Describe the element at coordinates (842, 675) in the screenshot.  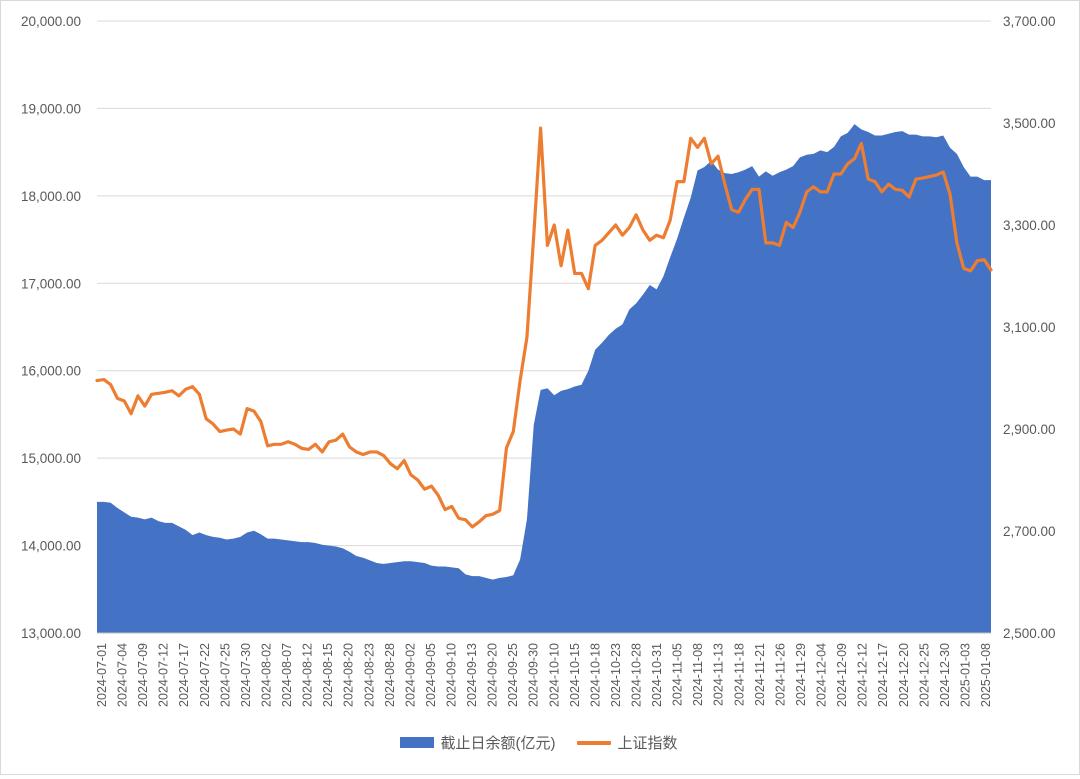
I see `x-tick-label: 2024-12-09` at that location.